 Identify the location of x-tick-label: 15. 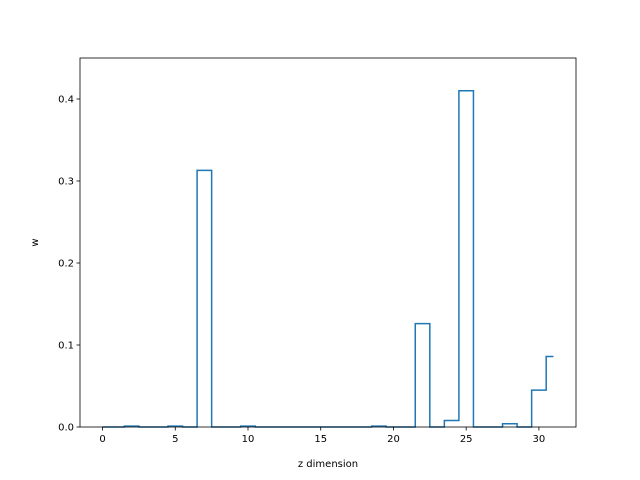
(320, 439).